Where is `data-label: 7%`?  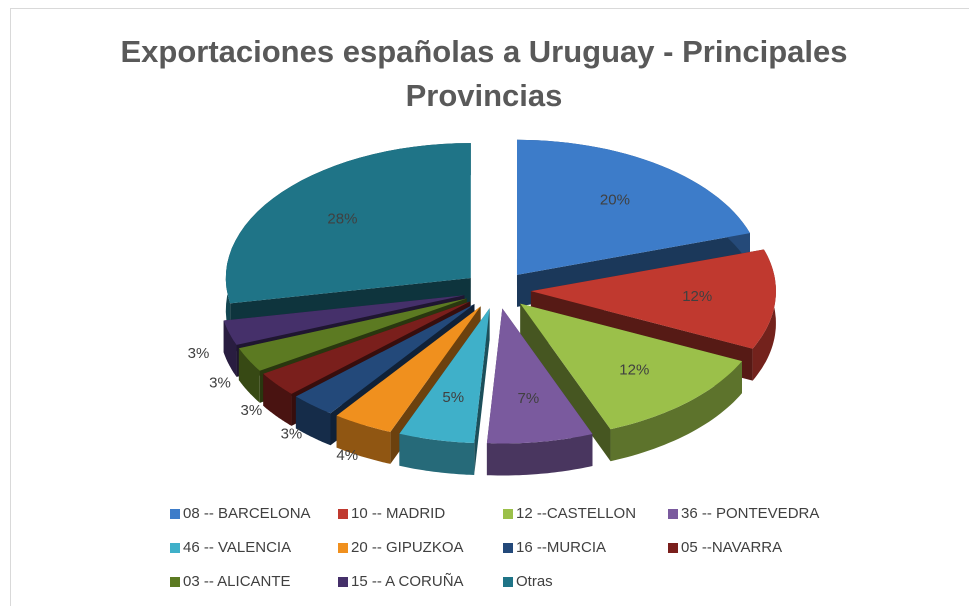
data-label: 7% is located at coordinates (529, 398).